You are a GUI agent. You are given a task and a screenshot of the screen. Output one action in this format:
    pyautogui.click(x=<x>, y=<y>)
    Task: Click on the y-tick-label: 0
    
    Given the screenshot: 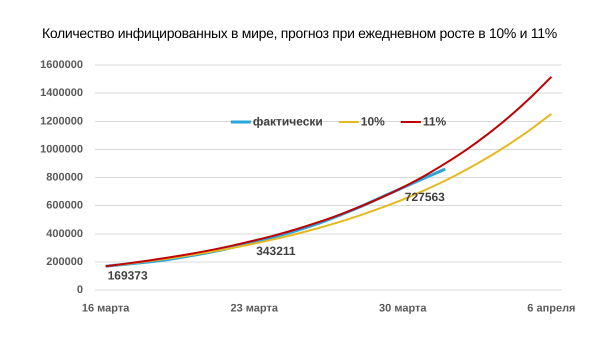 What is the action you would take?
    pyautogui.click(x=79, y=290)
    